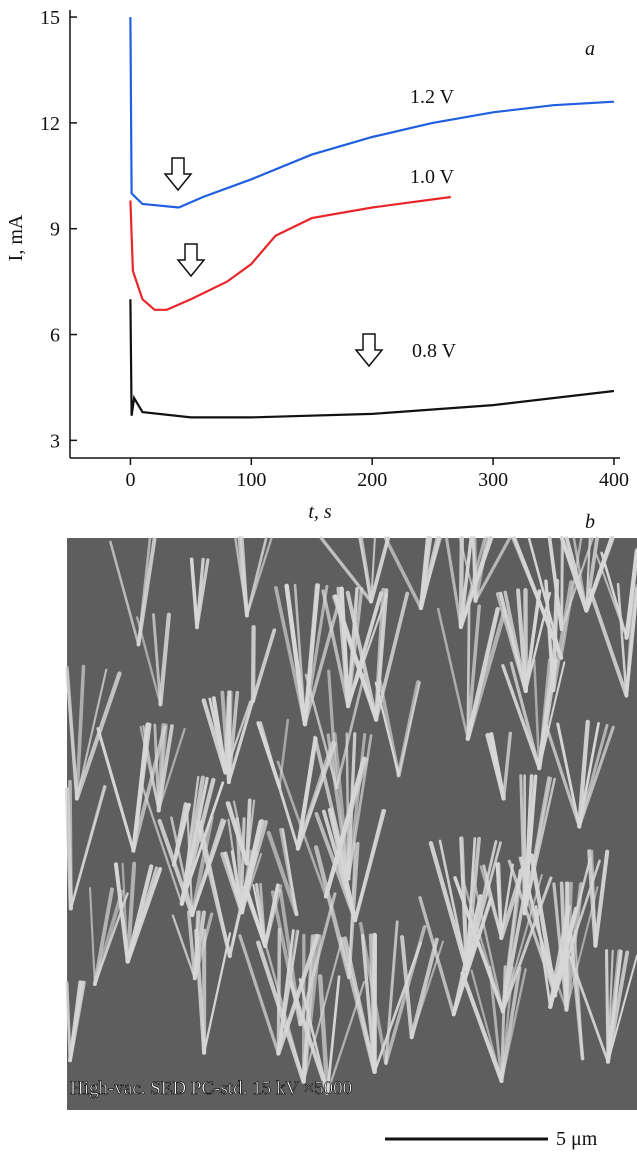  I want to click on x-tick-label: 300, so click(493, 480).